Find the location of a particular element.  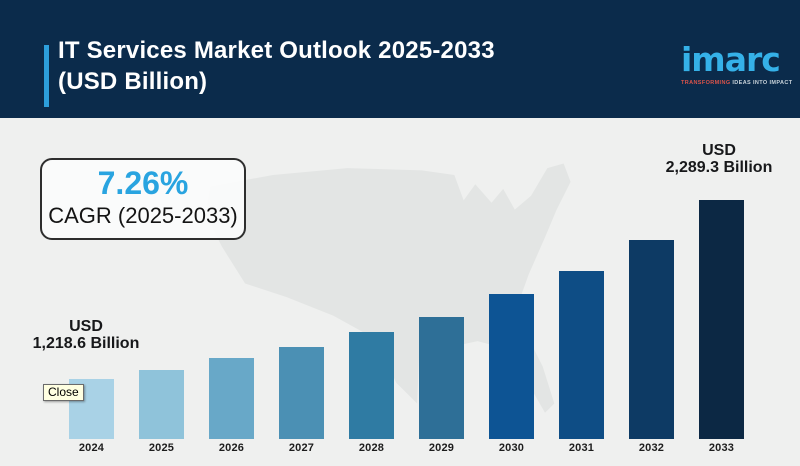

bar-2033 is located at coordinates (721, 319).